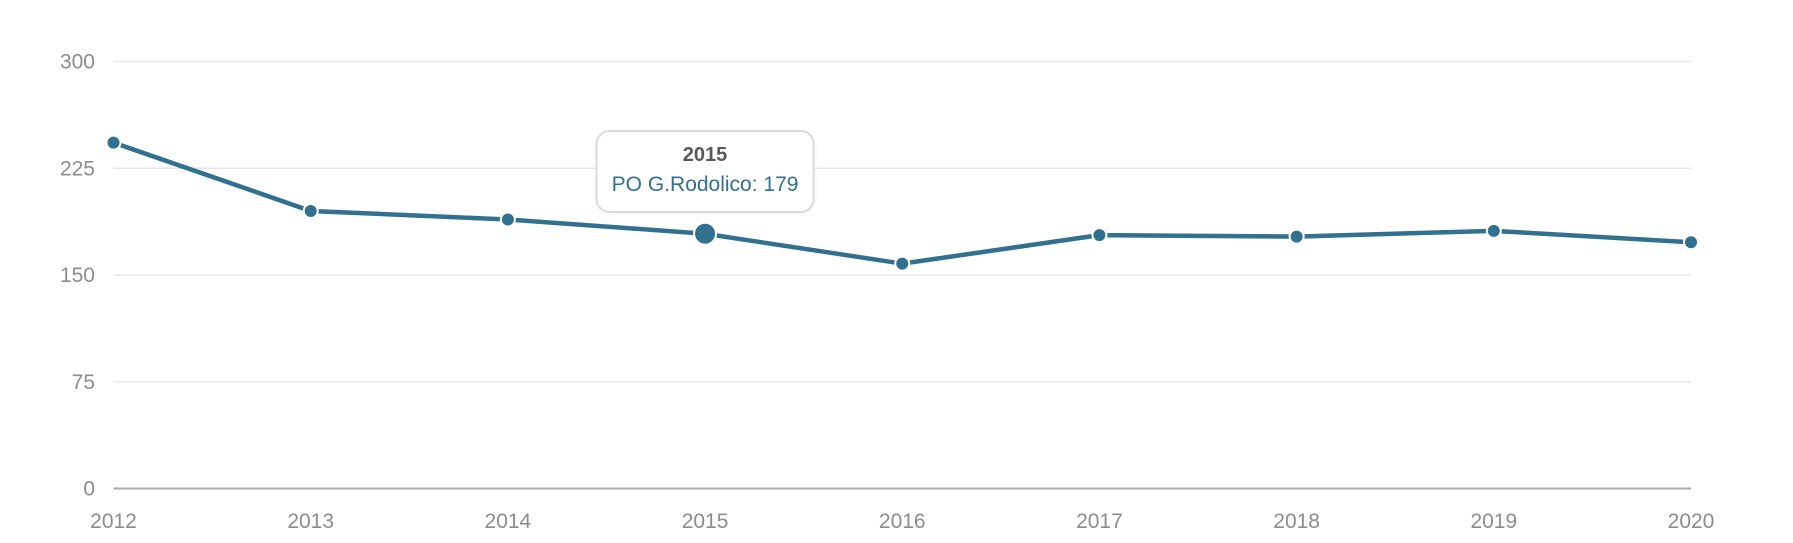 This screenshot has height=543, width=1793. Describe the element at coordinates (1493, 521) in the screenshot. I see `x-tick-label-2019: 2019` at that location.